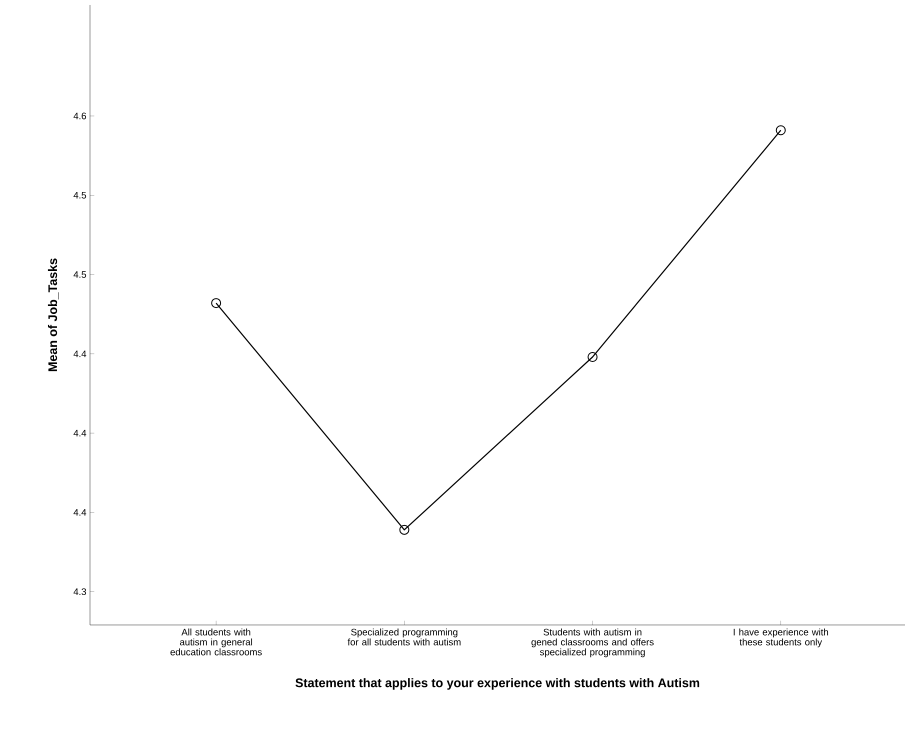  What do you see at coordinates (497, 684) in the screenshot?
I see `x-axis-title: Statement that applies to your experience with students with Autism` at bounding box center [497, 684].